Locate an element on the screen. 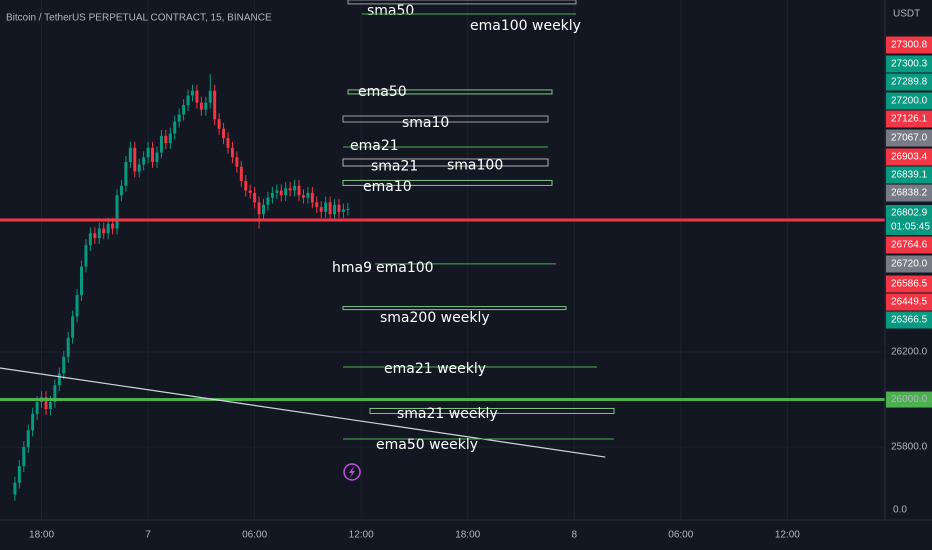 This screenshot has width=932, height=550. level-label: sma10 is located at coordinates (425, 123).